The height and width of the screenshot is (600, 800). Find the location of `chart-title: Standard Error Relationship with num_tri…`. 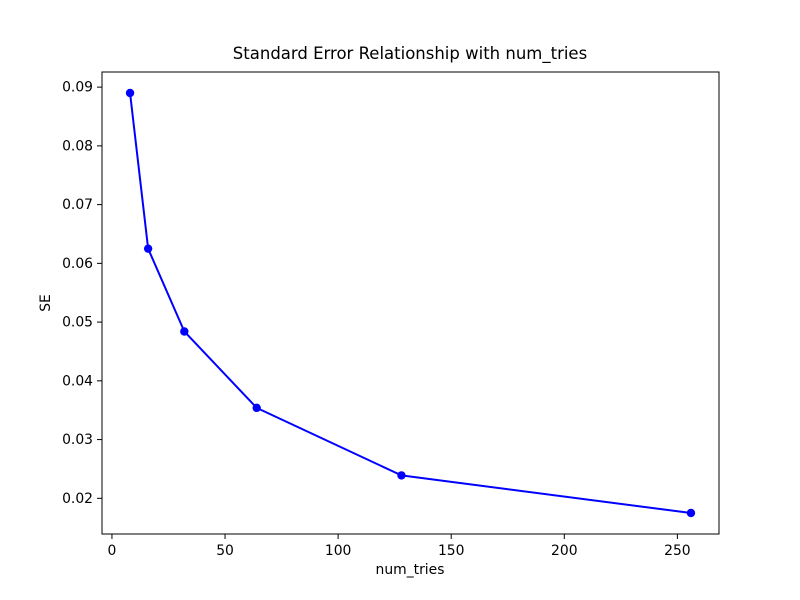

chart-title: Standard Error Relationship with num_tri… is located at coordinates (410, 53).